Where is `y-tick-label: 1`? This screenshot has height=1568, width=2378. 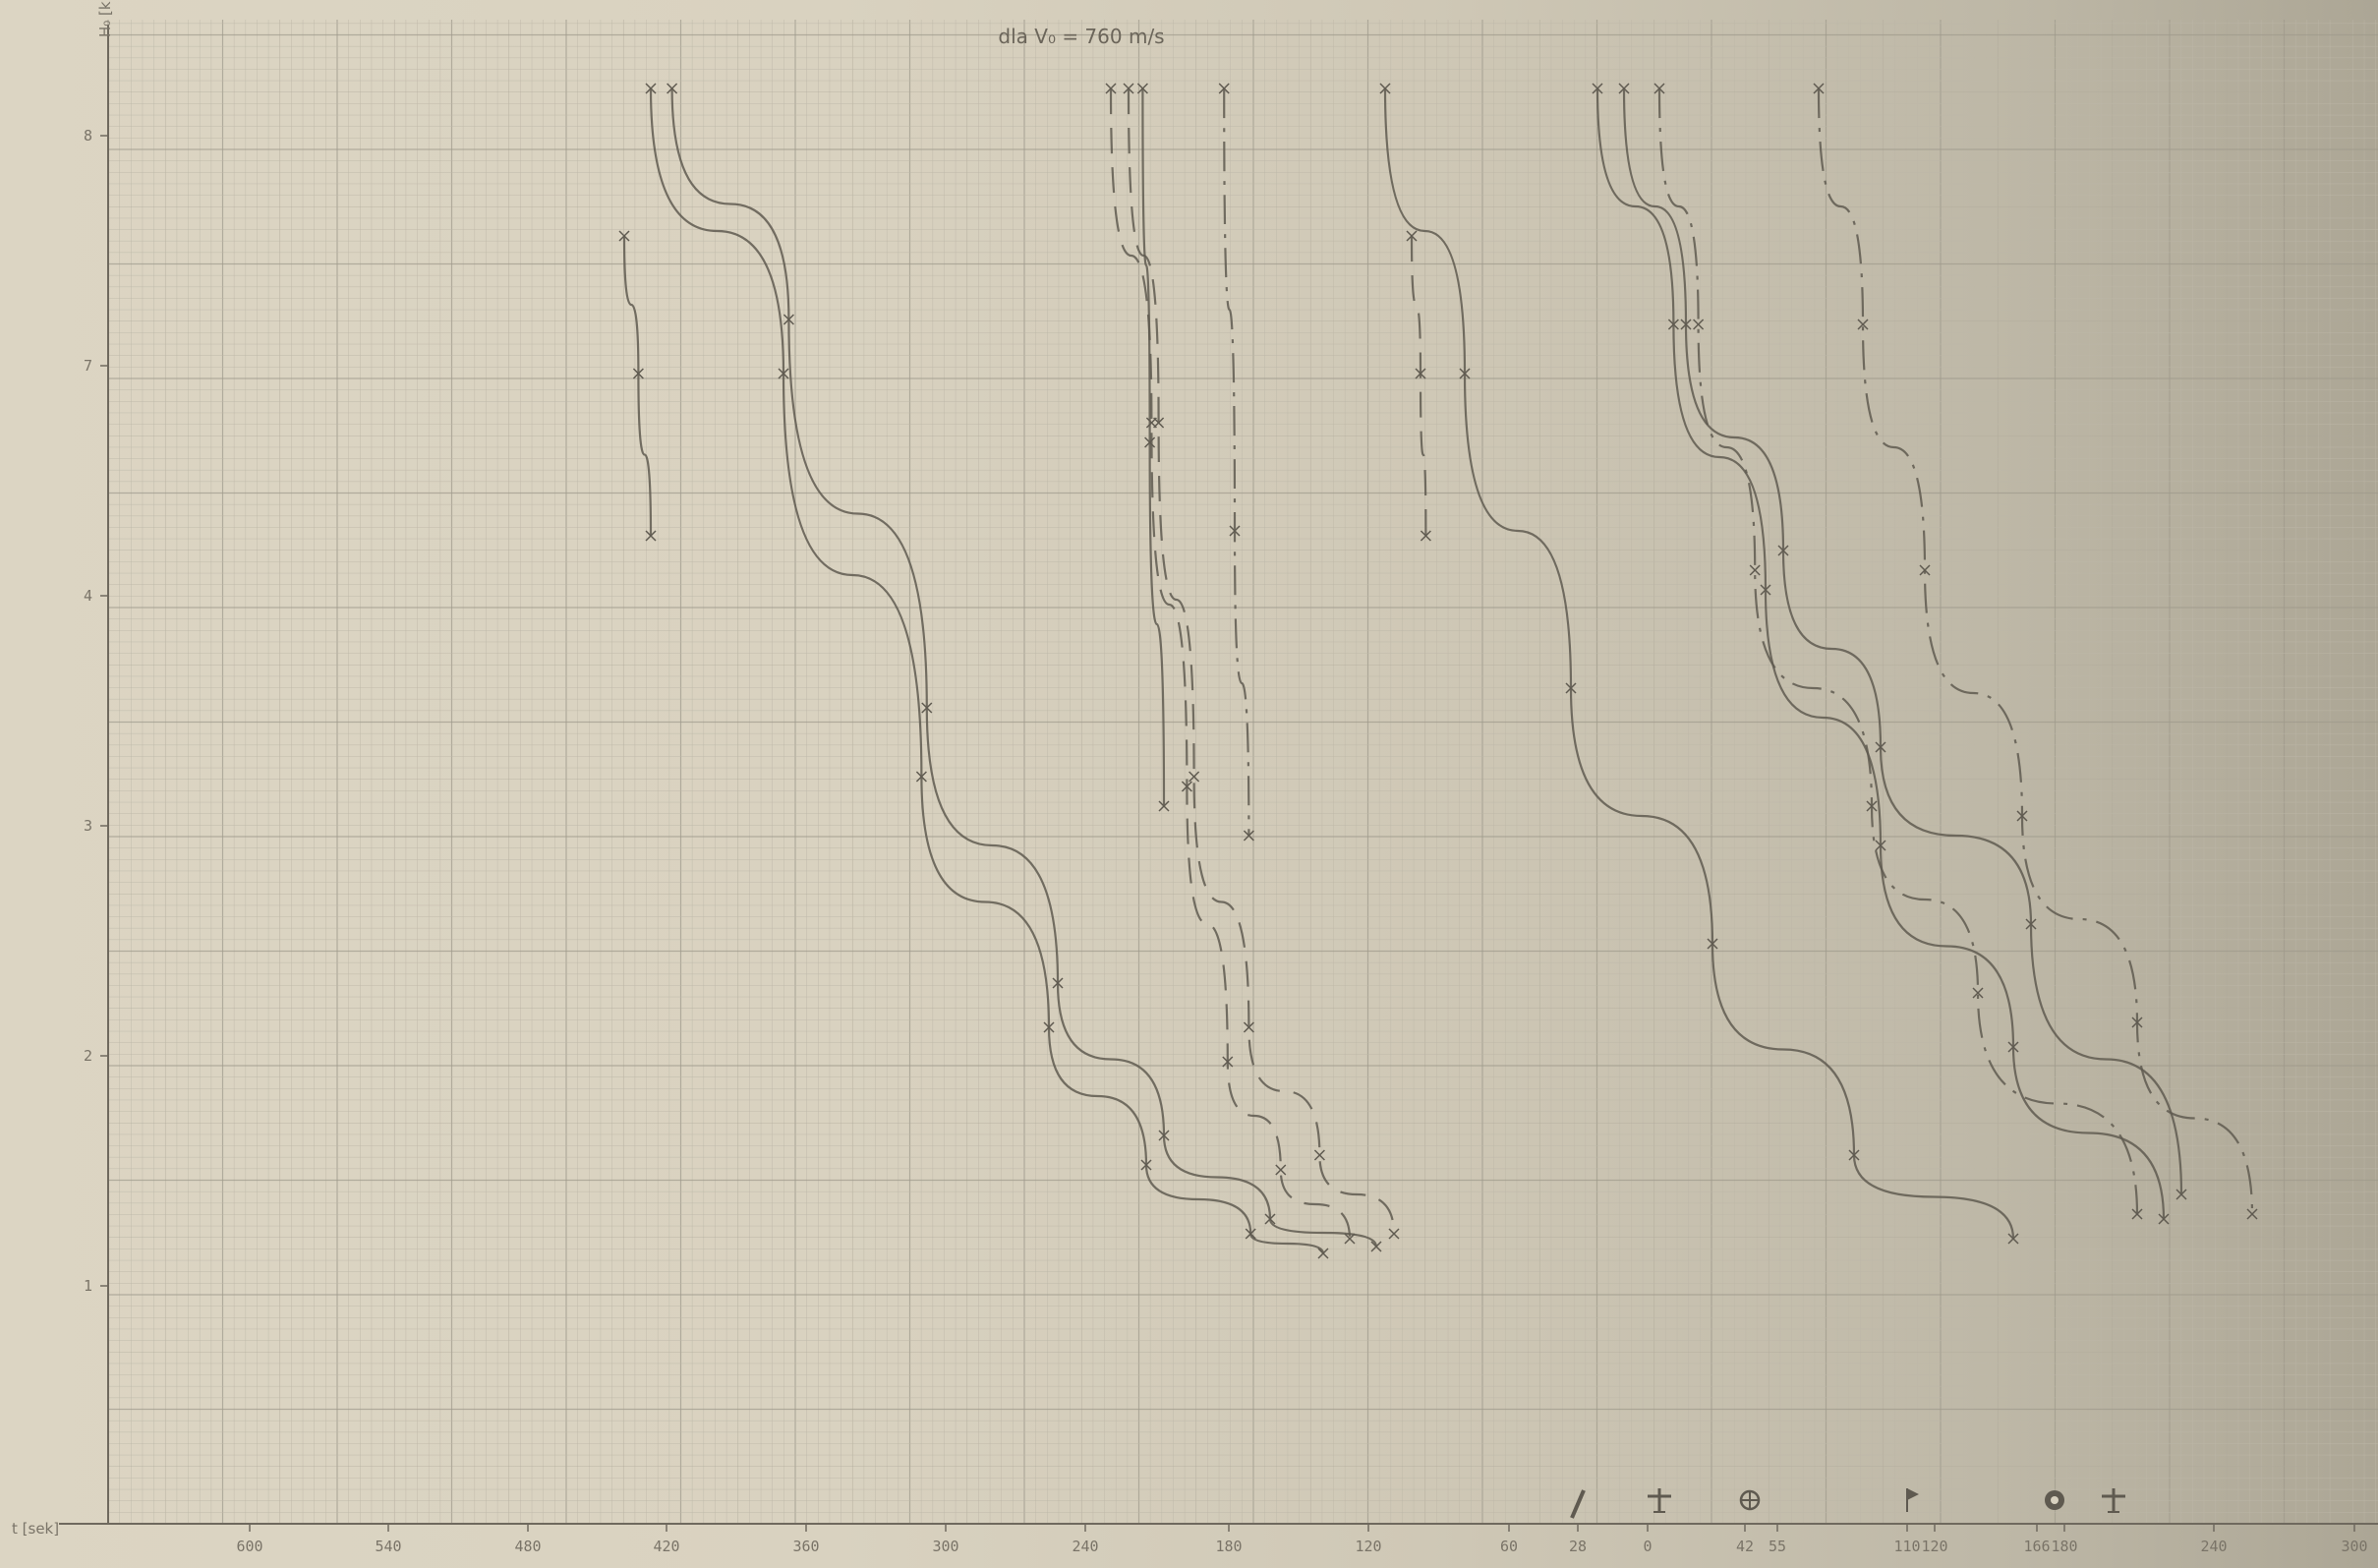 y-tick-label: 1 is located at coordinates (88, 1286).